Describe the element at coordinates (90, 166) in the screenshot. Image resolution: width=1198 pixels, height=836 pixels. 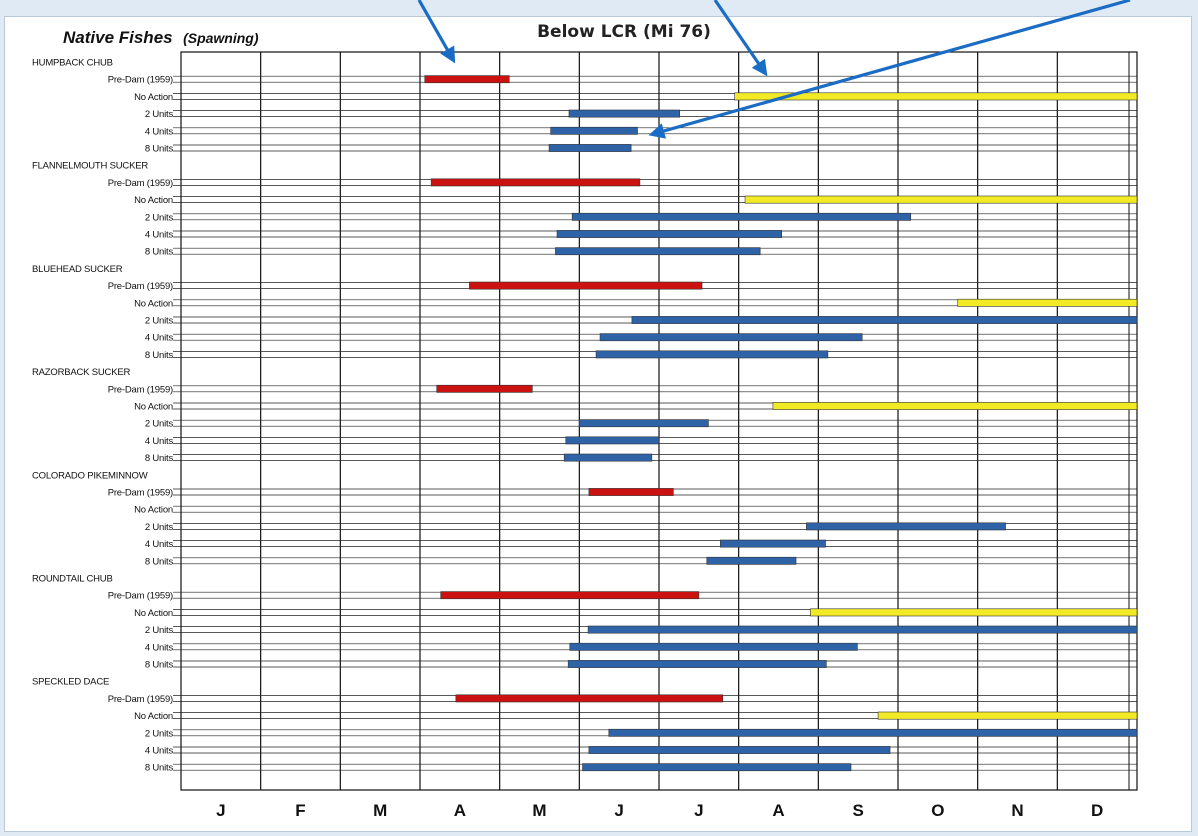
I see `group-label: FLANNELMOUTH SUCKER` at that location.